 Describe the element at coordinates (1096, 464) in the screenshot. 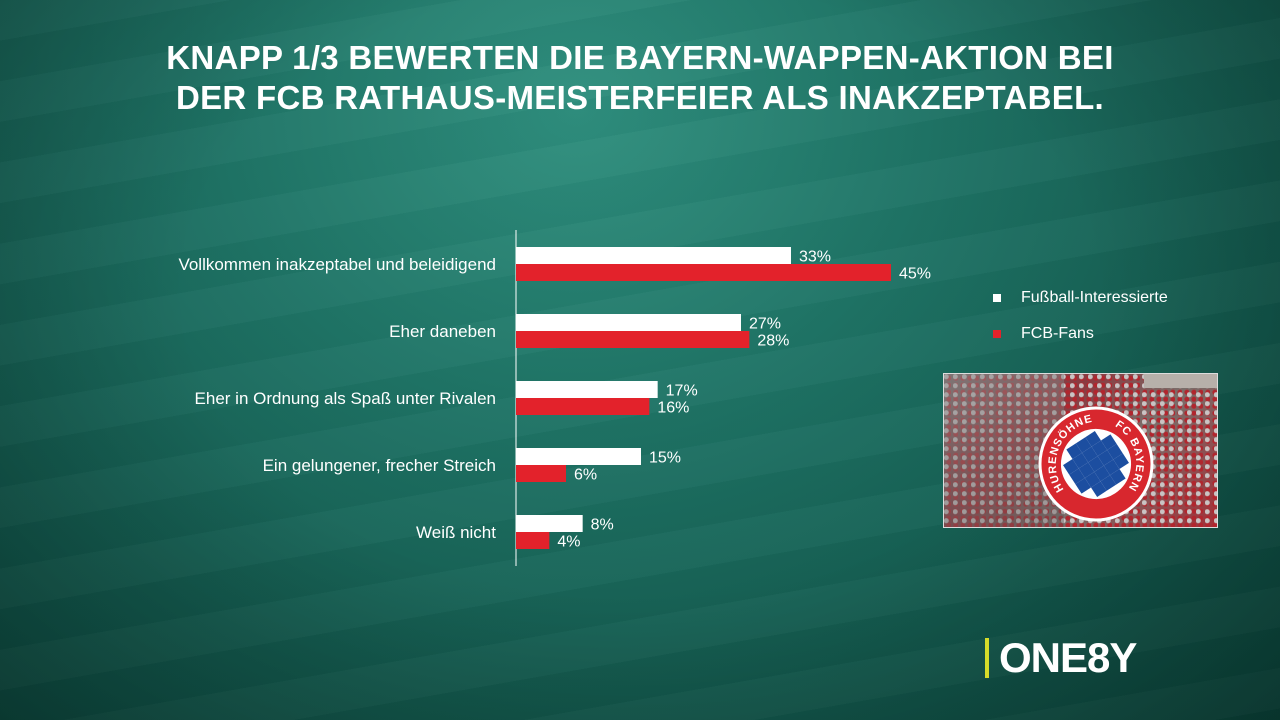

I see `bayern-crest-banner-icon: HURENSÖHNE FC BAYERN` at that location.